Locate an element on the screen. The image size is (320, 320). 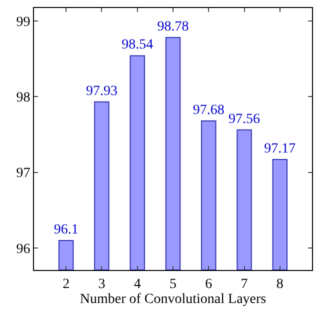
x-tick-label: 3 is located at coordinates (102, 284).